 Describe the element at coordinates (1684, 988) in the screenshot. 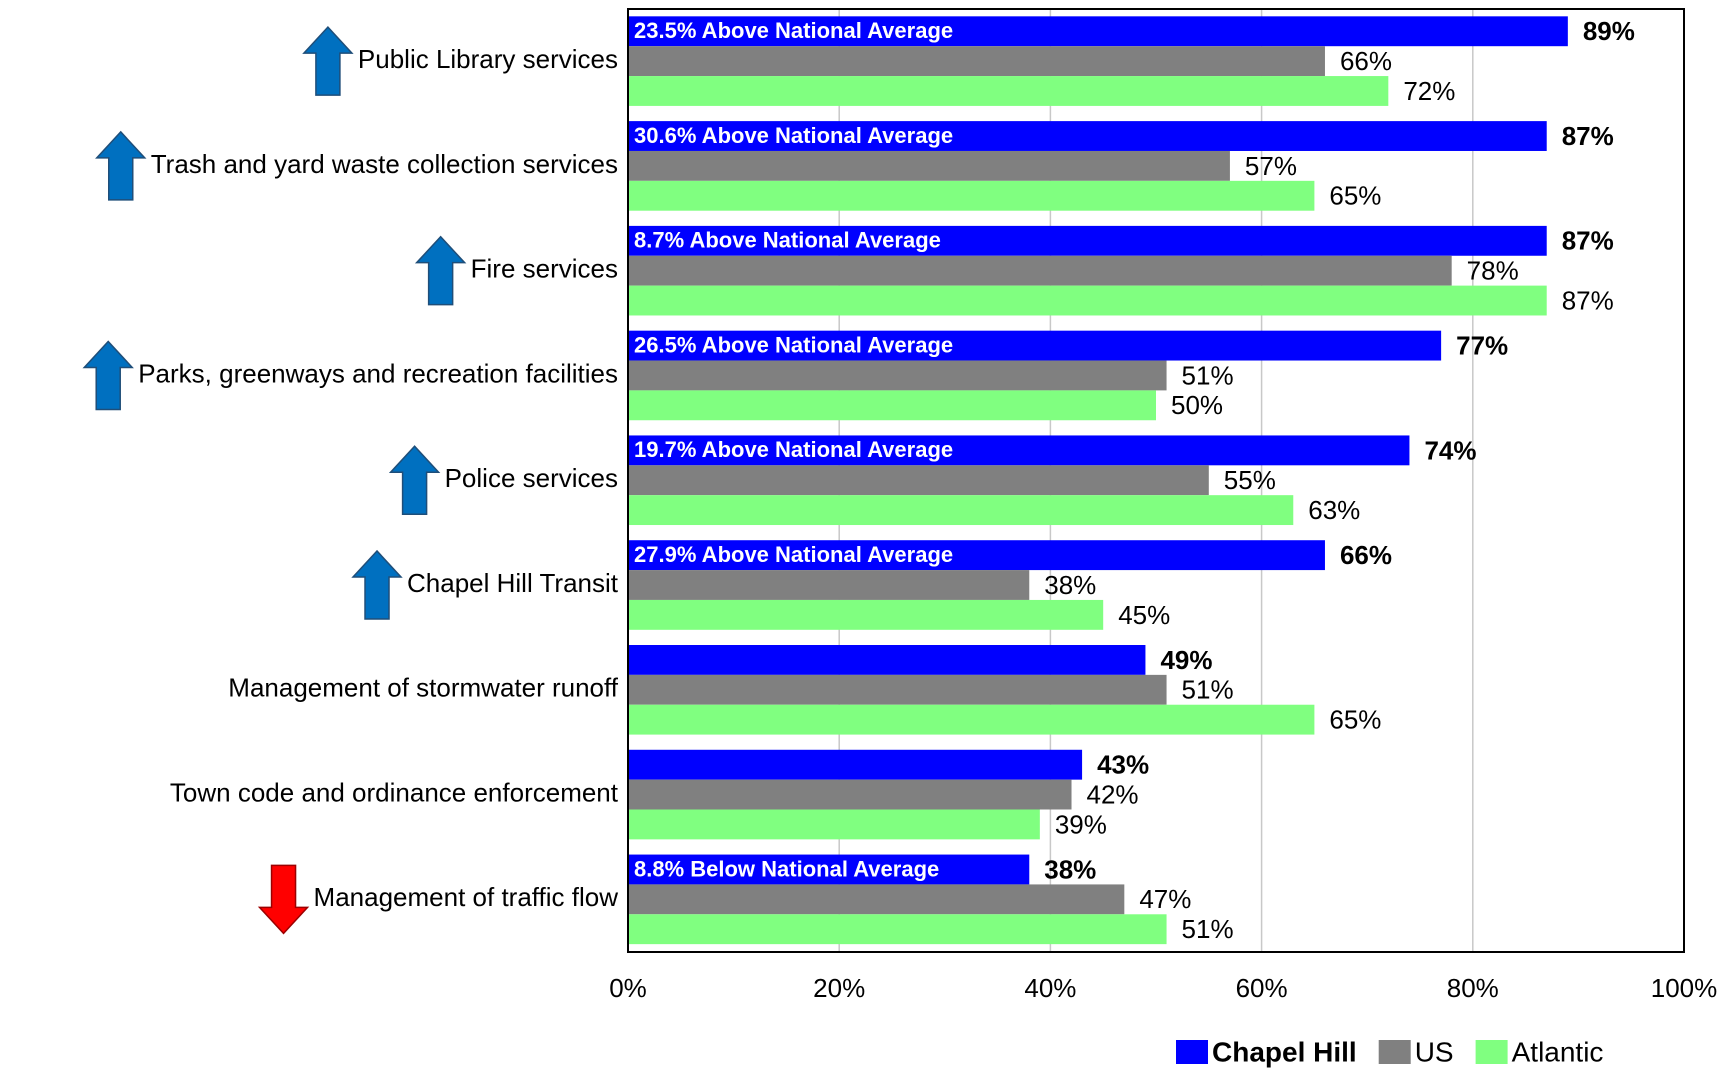

I see `x-tick-label: 100%` at that location.